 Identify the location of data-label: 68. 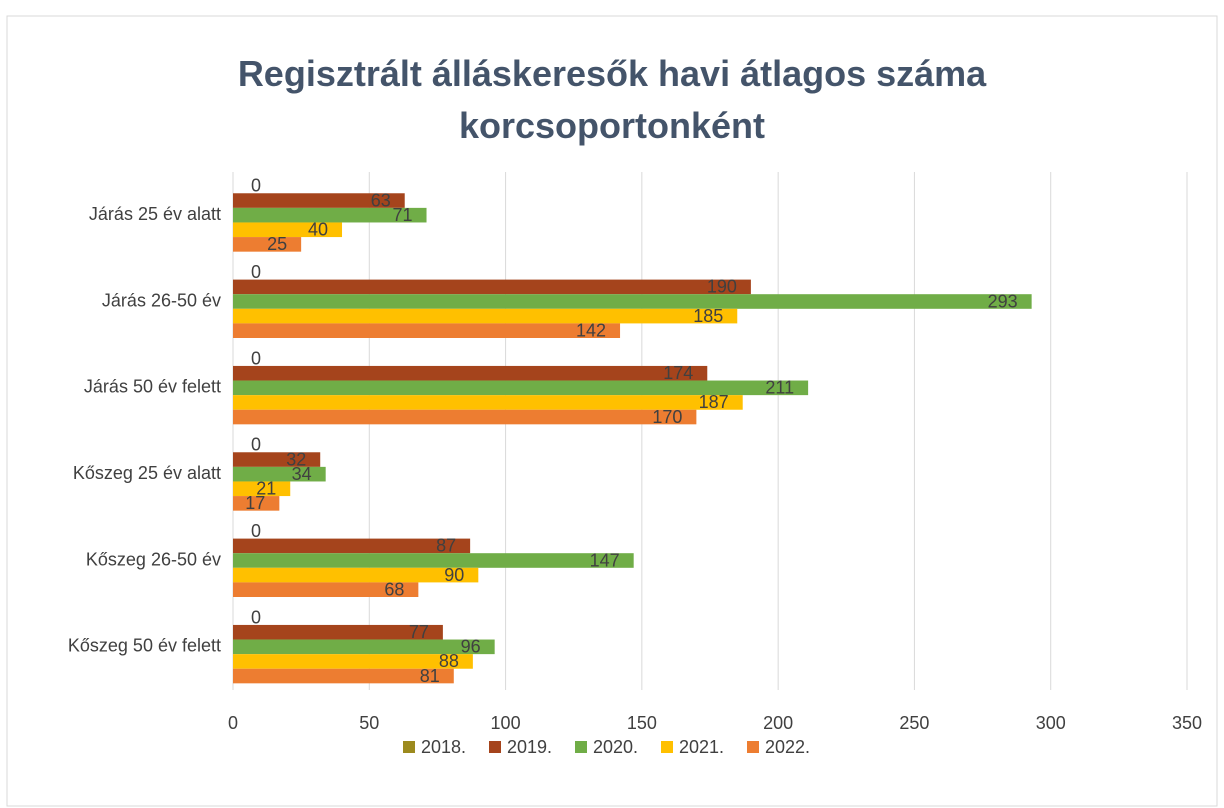
(394, 589).